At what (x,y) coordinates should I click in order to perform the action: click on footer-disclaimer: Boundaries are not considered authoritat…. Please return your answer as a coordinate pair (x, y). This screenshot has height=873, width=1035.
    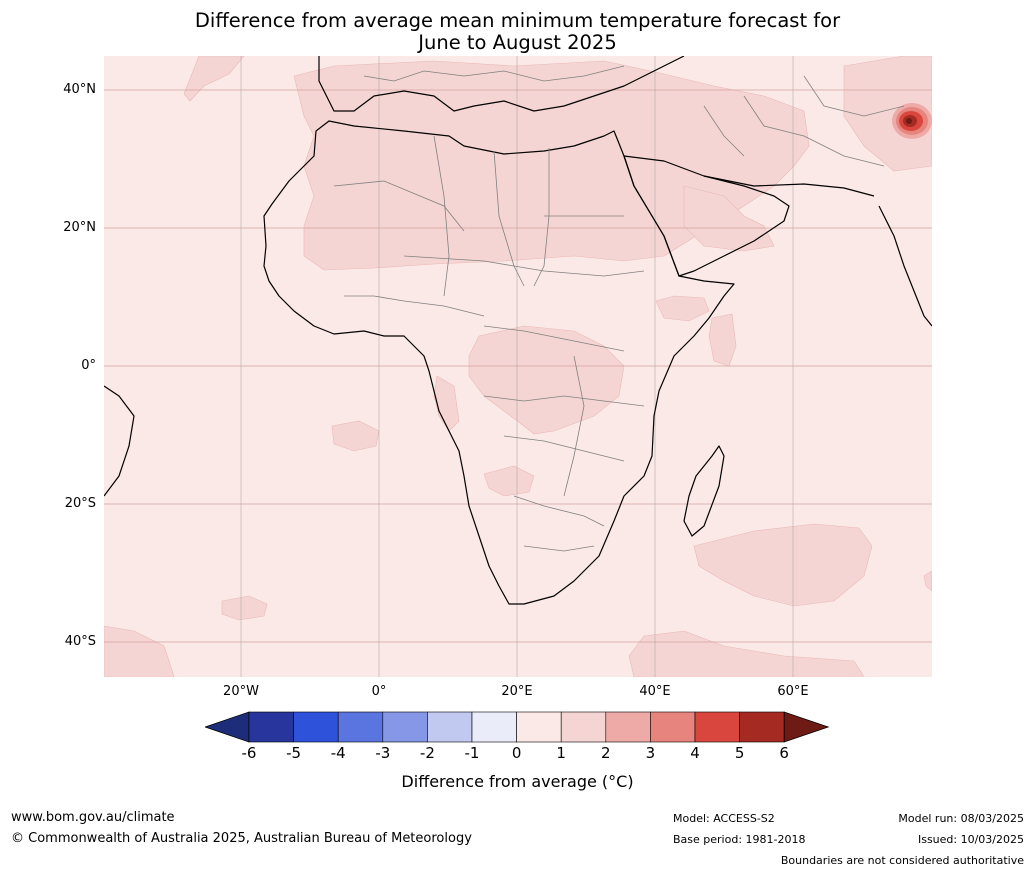
    Looking at the image, I should click on (902, 860).